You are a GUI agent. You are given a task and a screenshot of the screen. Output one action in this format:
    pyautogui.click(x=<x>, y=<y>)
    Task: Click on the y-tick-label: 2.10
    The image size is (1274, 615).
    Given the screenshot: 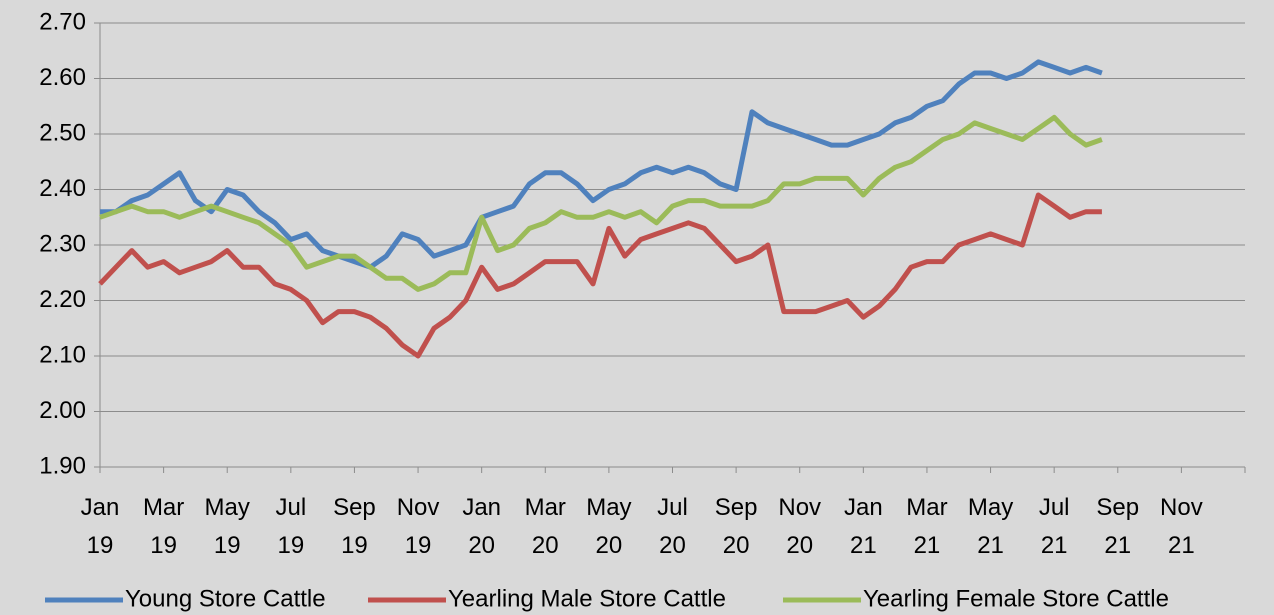 What is the action you would take?
    pyautogui.click(x=62, y=354)
    